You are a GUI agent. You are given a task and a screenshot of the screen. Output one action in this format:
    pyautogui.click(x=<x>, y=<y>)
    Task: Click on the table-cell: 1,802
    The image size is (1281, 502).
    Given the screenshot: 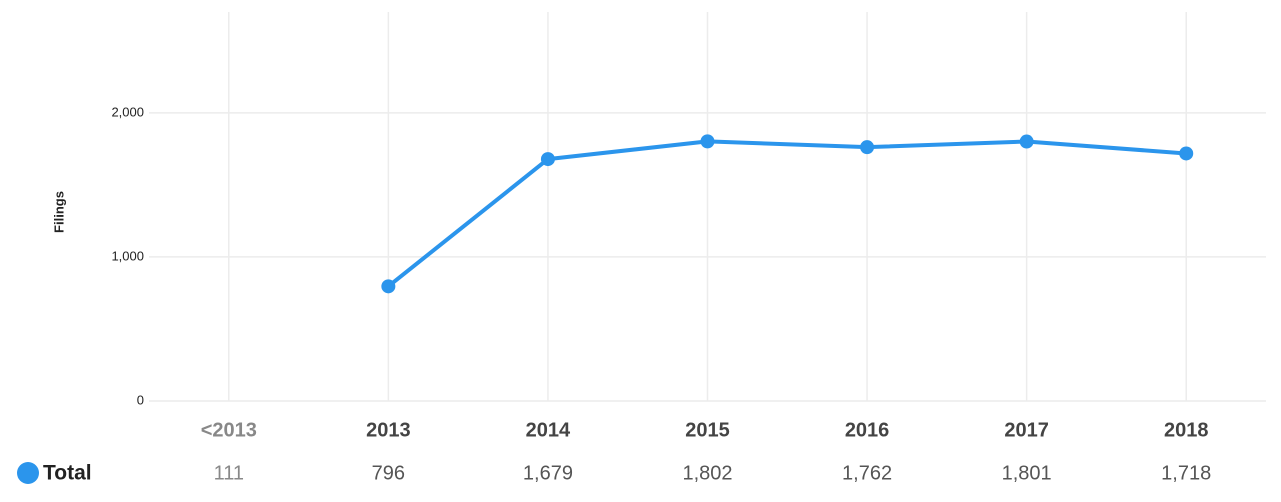 What is the action you would take?
    pyautogui.click(x=707, y=473)
    